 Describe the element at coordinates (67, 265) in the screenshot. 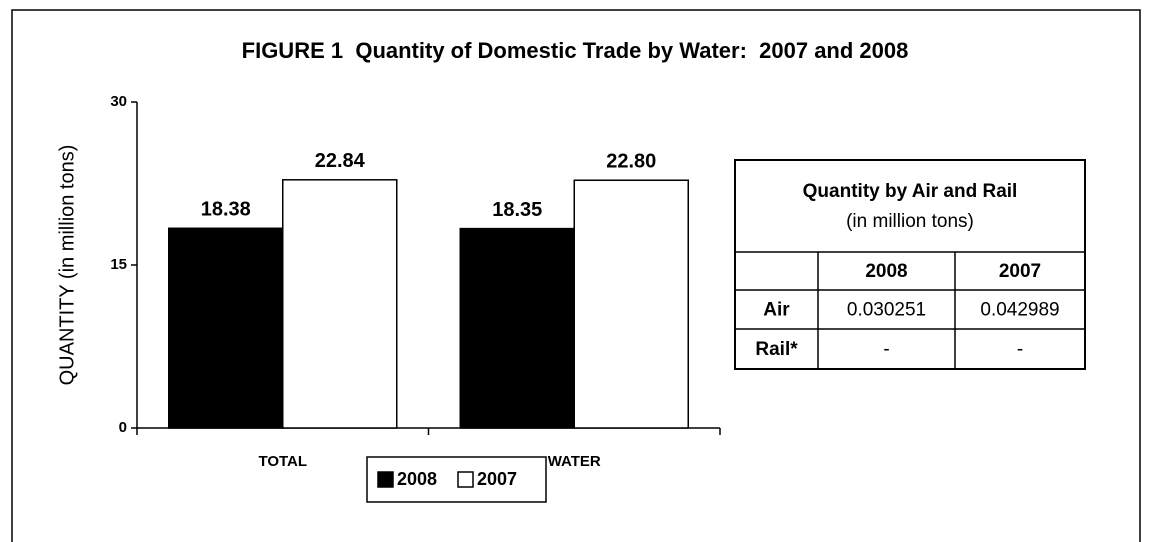

I see `y-axis-label: QUANTITY (in million tons)` at that location.